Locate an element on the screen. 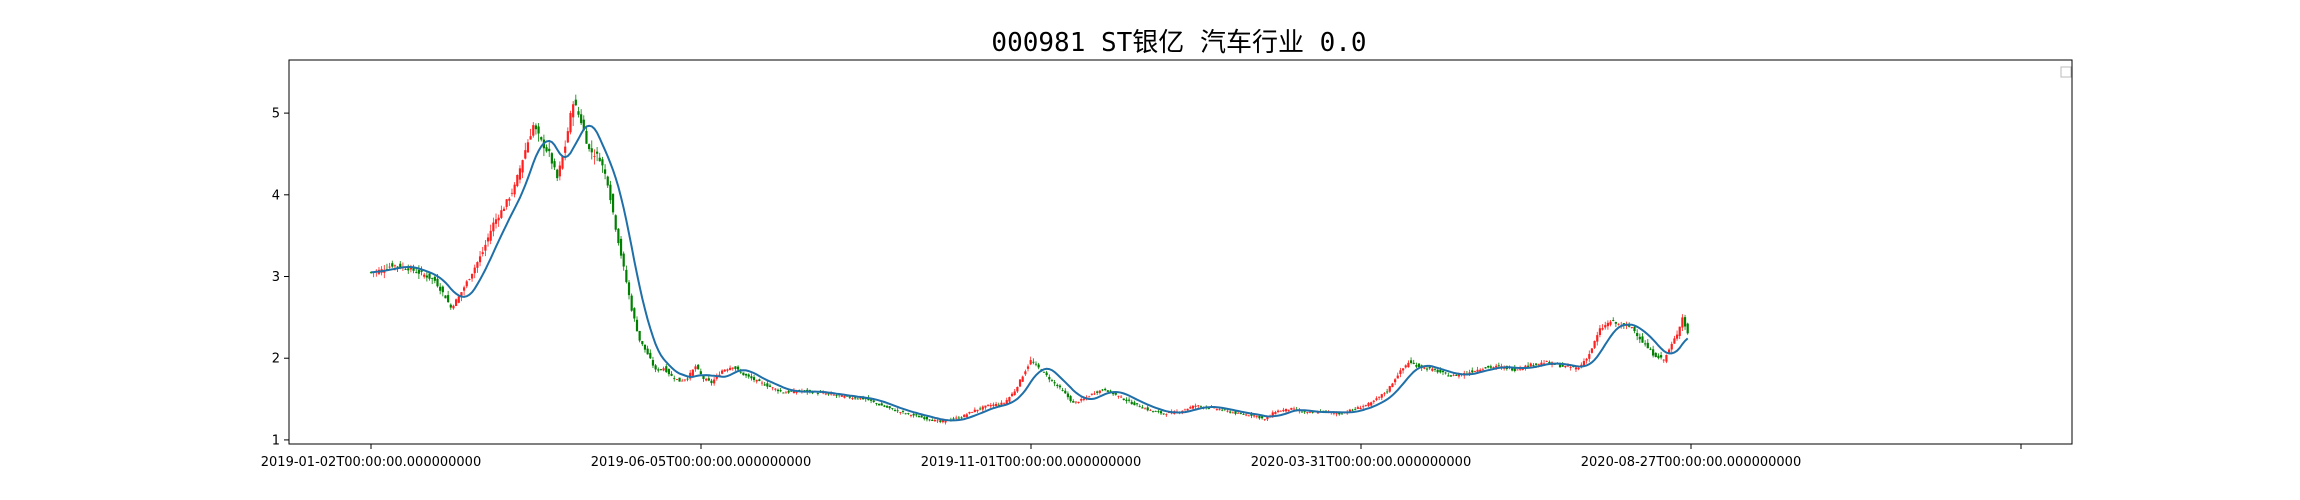  y-tick-label: 2 is located at coordinates (276, 359).